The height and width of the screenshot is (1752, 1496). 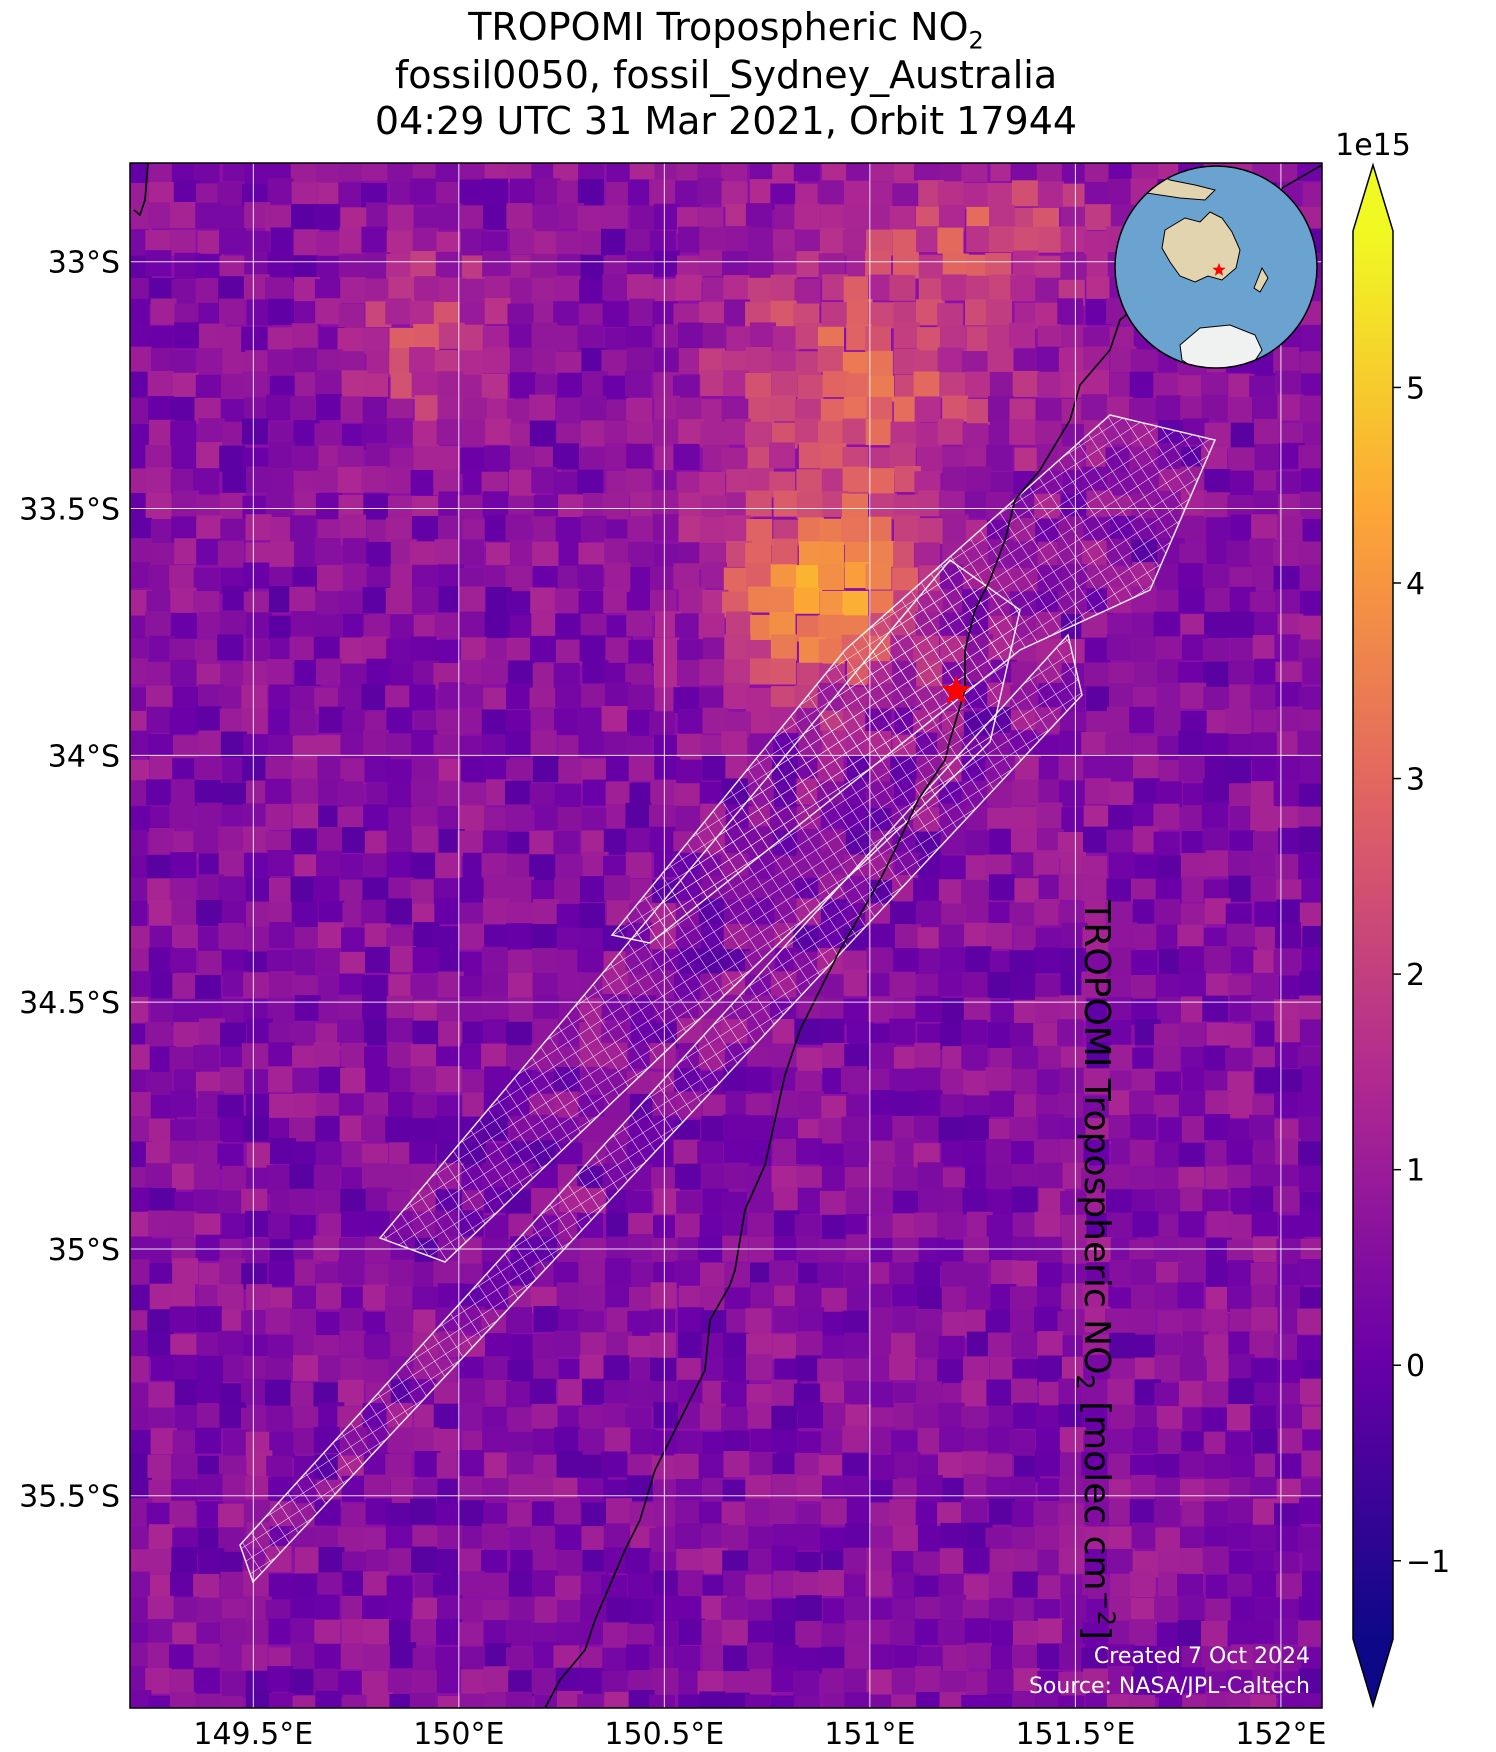 What do you see at coordinates (253, 1734) in the screenshot?
I see `lon-tick-label: 149.5°E` at bounding box center [253, 1734].